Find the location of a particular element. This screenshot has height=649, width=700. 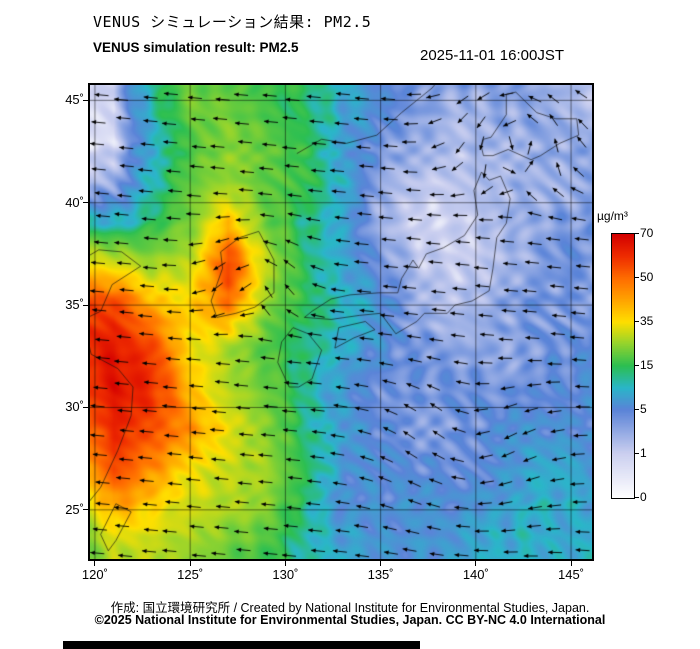

simulation-timestamp: 2025-11-01 16:00JST is located at coordinates (492, 55).